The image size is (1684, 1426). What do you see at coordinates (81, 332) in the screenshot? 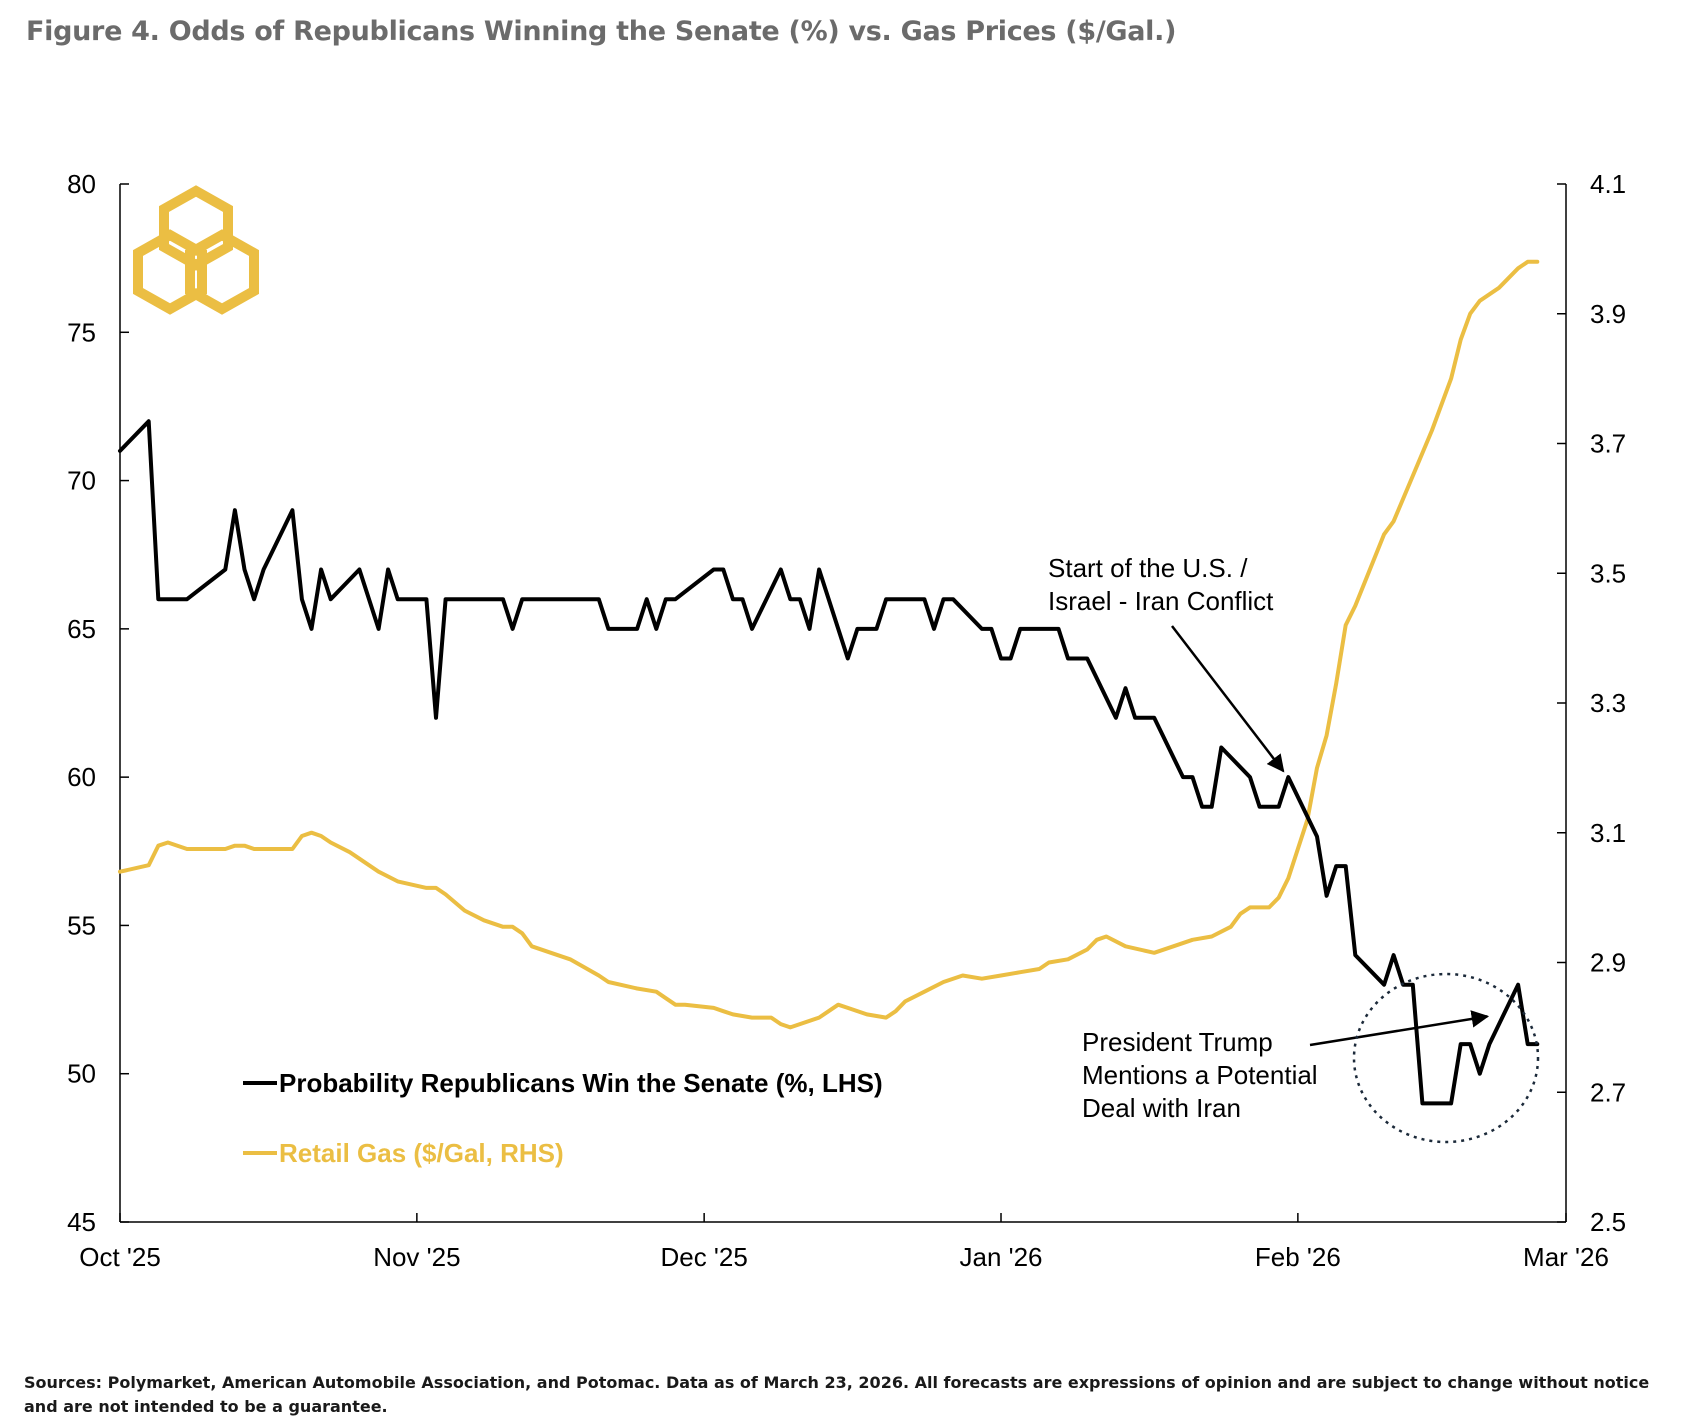
I see `left-y-tick-label: 75` at bounding box center [81, 332].